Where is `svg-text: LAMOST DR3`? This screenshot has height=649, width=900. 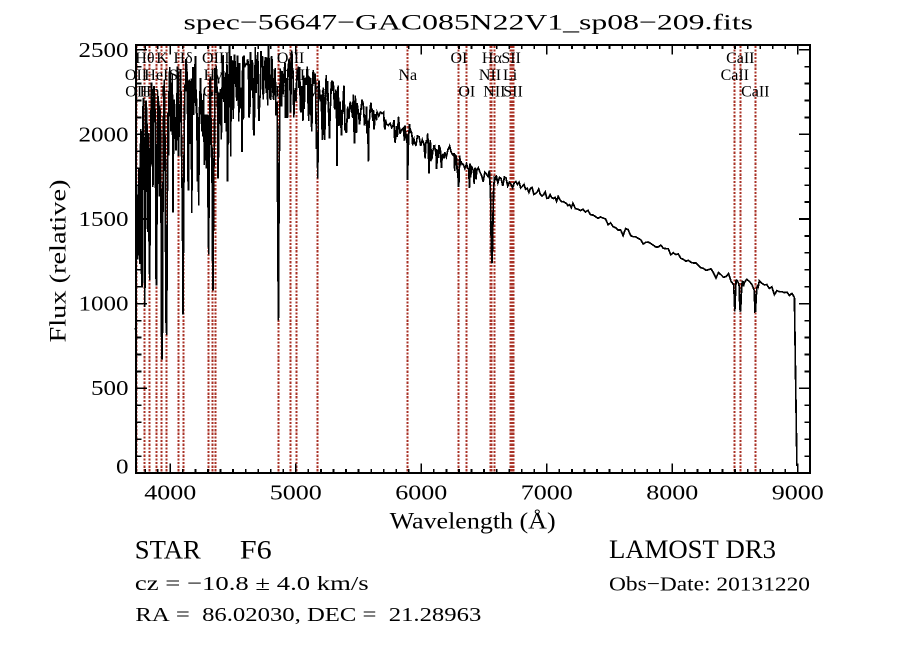
svg-text: LAMOST DR3 is located at coordinates (692, 549).